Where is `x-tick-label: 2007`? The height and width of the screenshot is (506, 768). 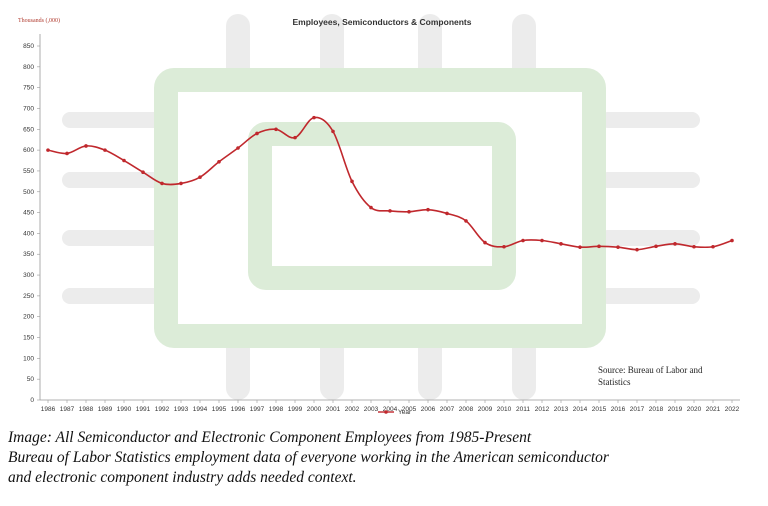
x-tick-label: 2007 is located at coordinates (447, 409).